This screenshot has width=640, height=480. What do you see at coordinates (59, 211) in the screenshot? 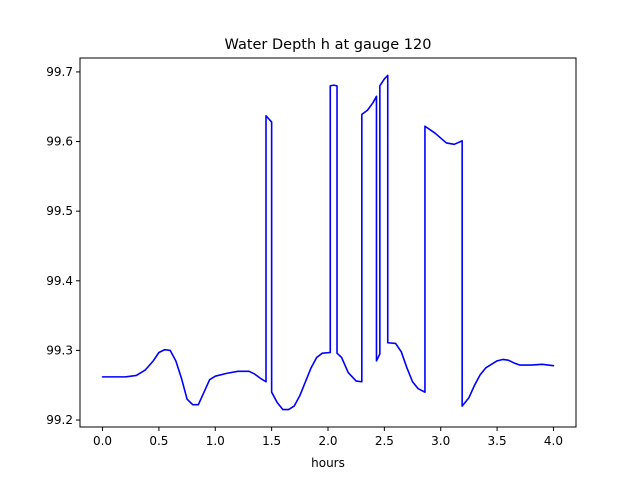
I see `y-tick-label: 99.5` at bounding box center [59, 211].